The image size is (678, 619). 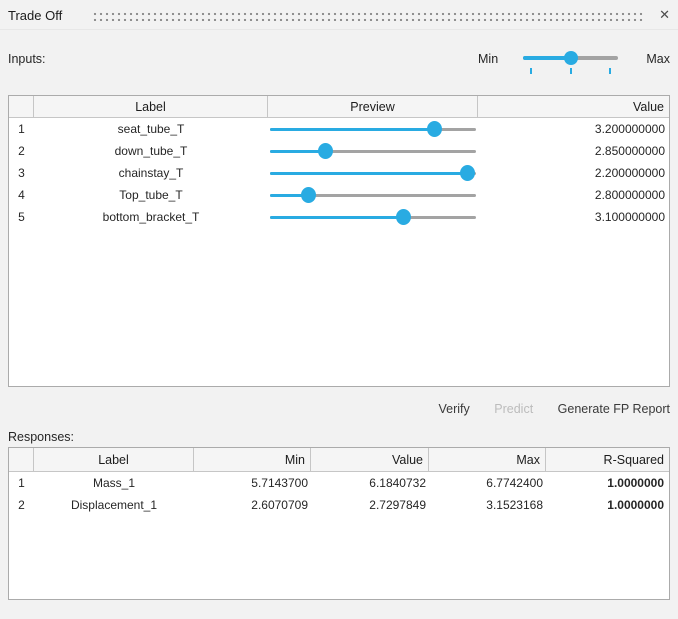 What do you see at coordinates (151, 217) in the screenshot?
I see `input-label: bottom_bracket_T` at bounding box center [151, 217].